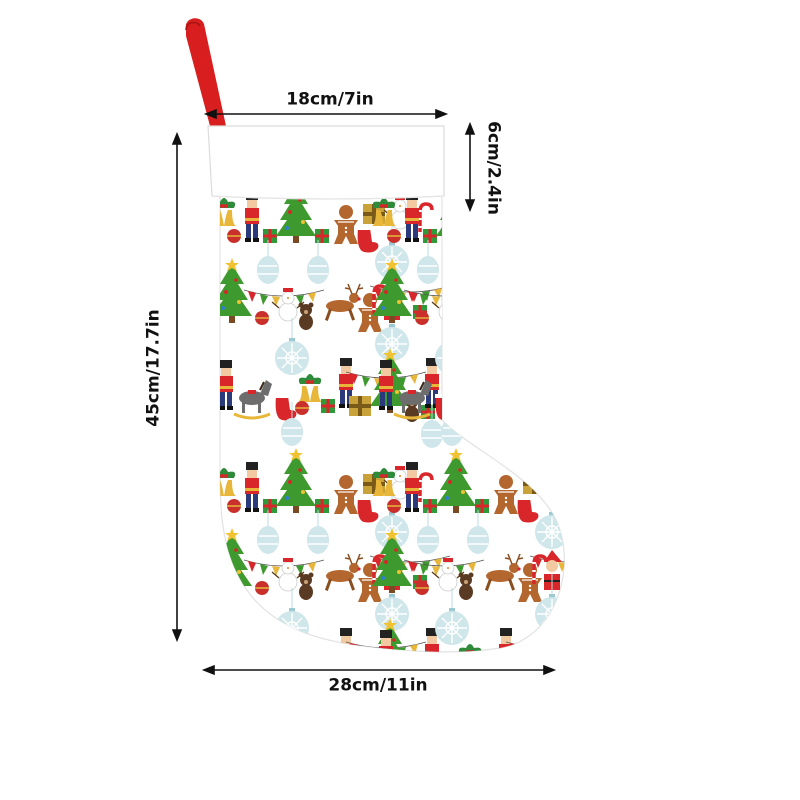 Image resolution: width=800 pixels, height=800 pixels. Describe the element at coordinates (326, 114) in the screenshot. I see `cuff-width-arrow` at that location.